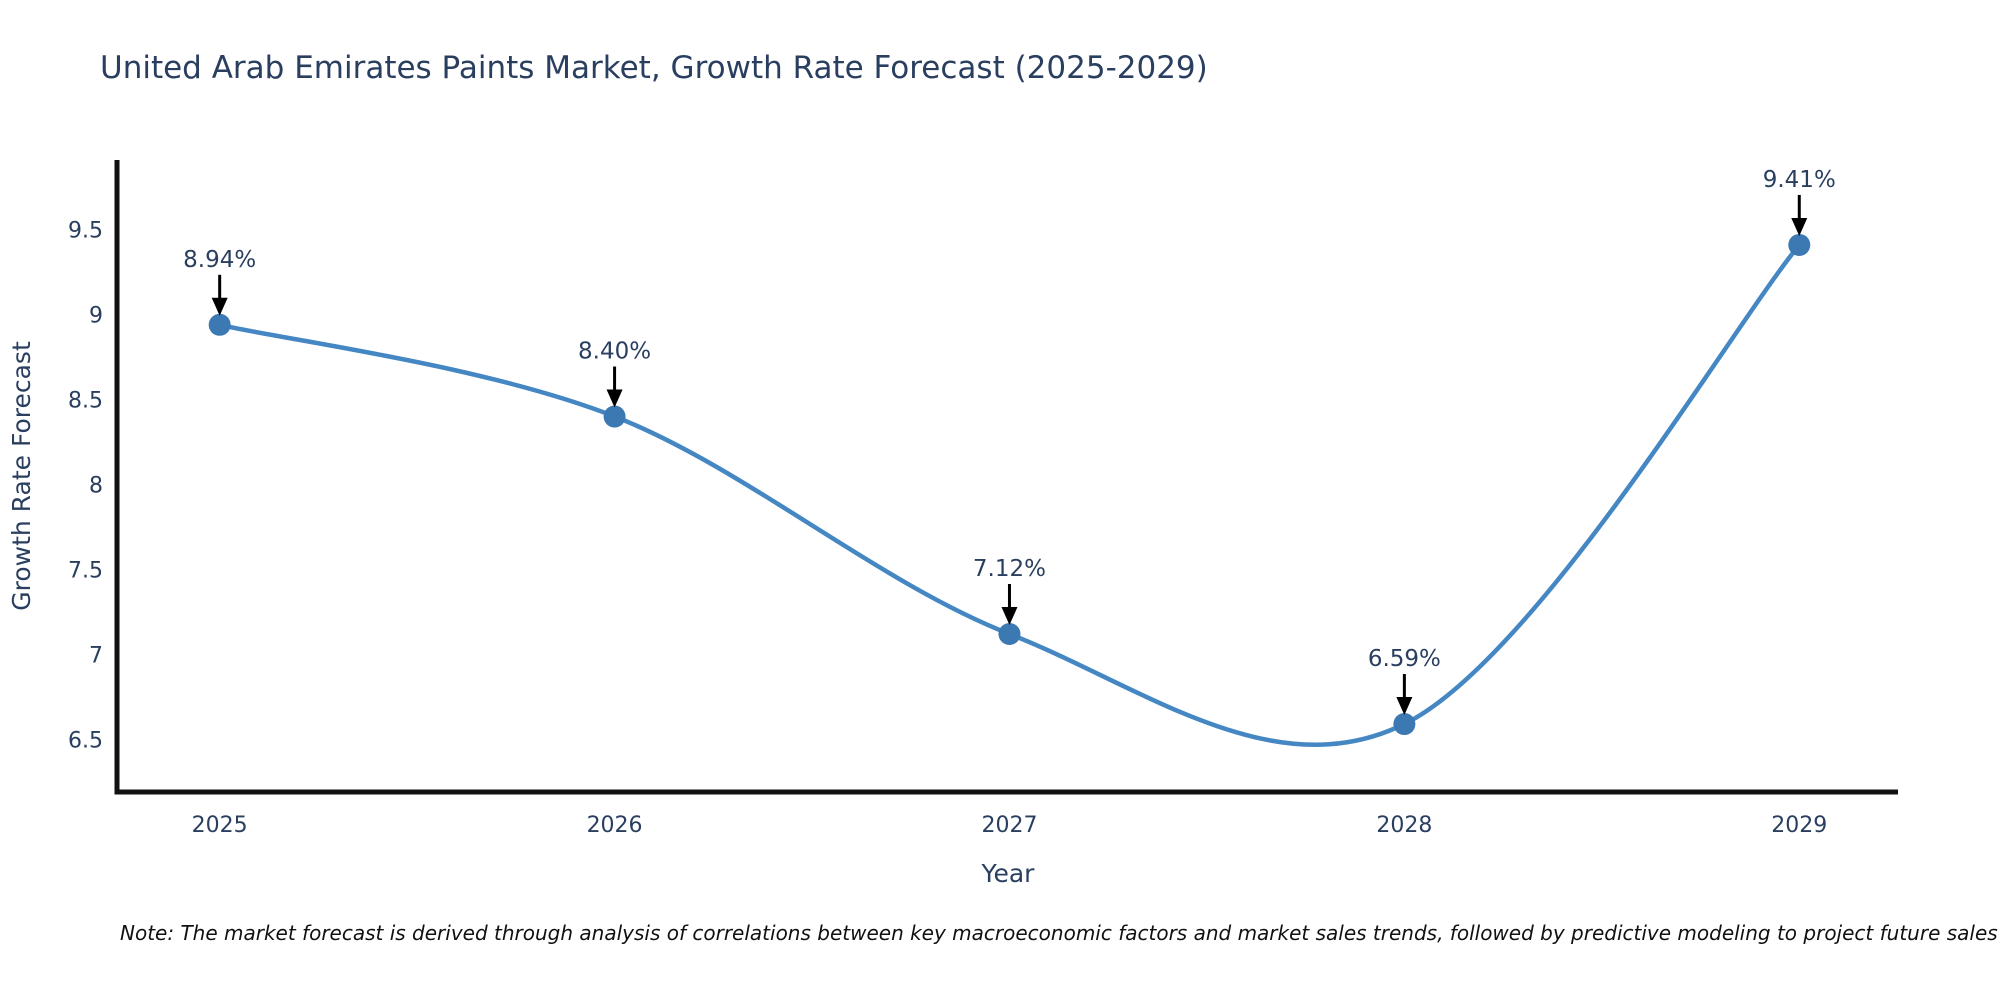  Describe the element at coordinates (219, 324) in the screenshot. I see `data-point-2025` at that location.